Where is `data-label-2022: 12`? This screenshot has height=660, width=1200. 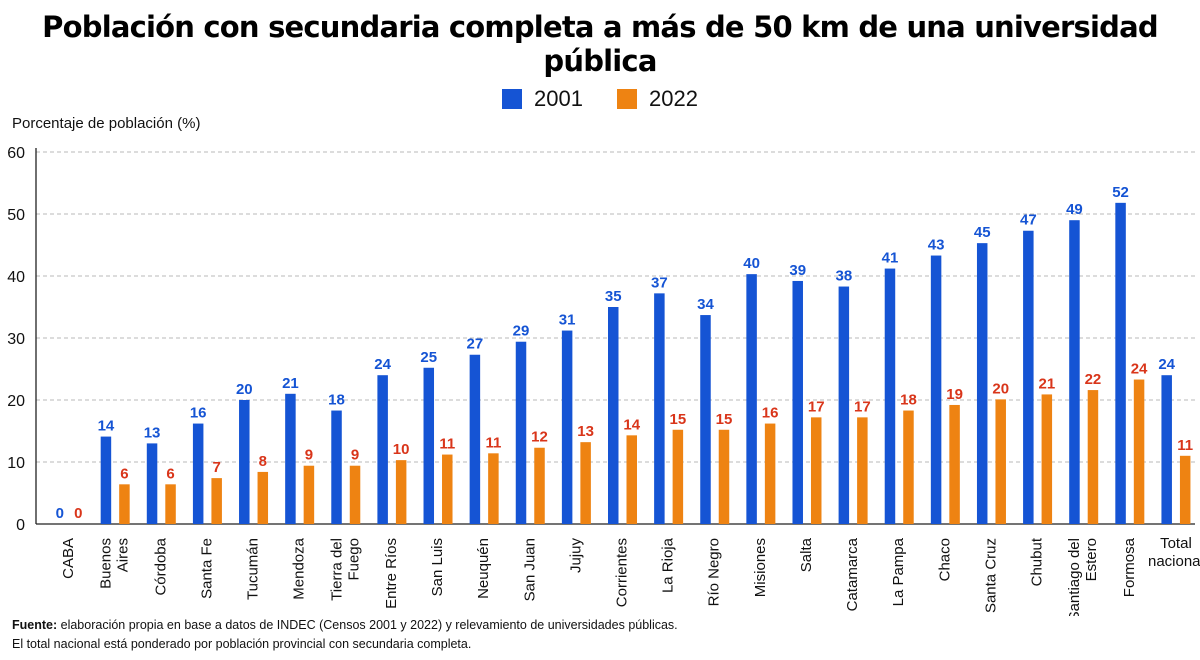
data-label-2022: 12 is located at coordinates (539, 437).